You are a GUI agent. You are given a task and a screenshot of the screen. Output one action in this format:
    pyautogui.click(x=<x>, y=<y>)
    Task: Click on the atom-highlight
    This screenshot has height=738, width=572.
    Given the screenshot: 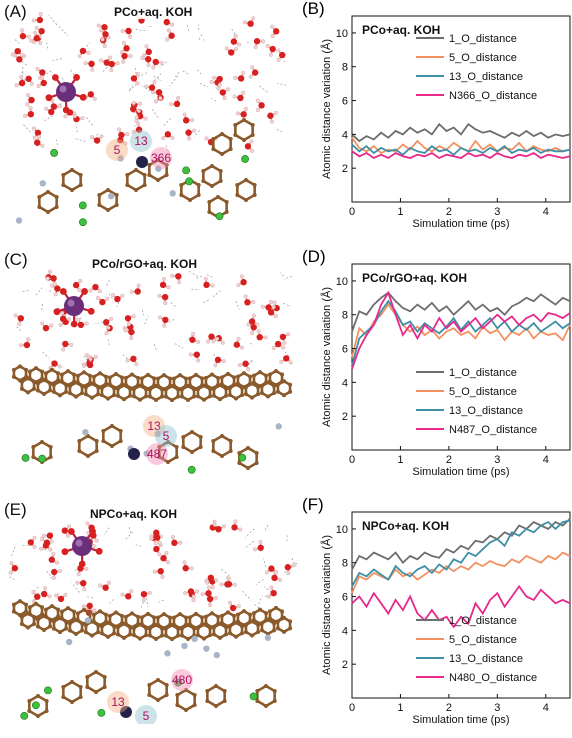 What is the action you would take?
    pyautogui.click(x=117, y=150)
    